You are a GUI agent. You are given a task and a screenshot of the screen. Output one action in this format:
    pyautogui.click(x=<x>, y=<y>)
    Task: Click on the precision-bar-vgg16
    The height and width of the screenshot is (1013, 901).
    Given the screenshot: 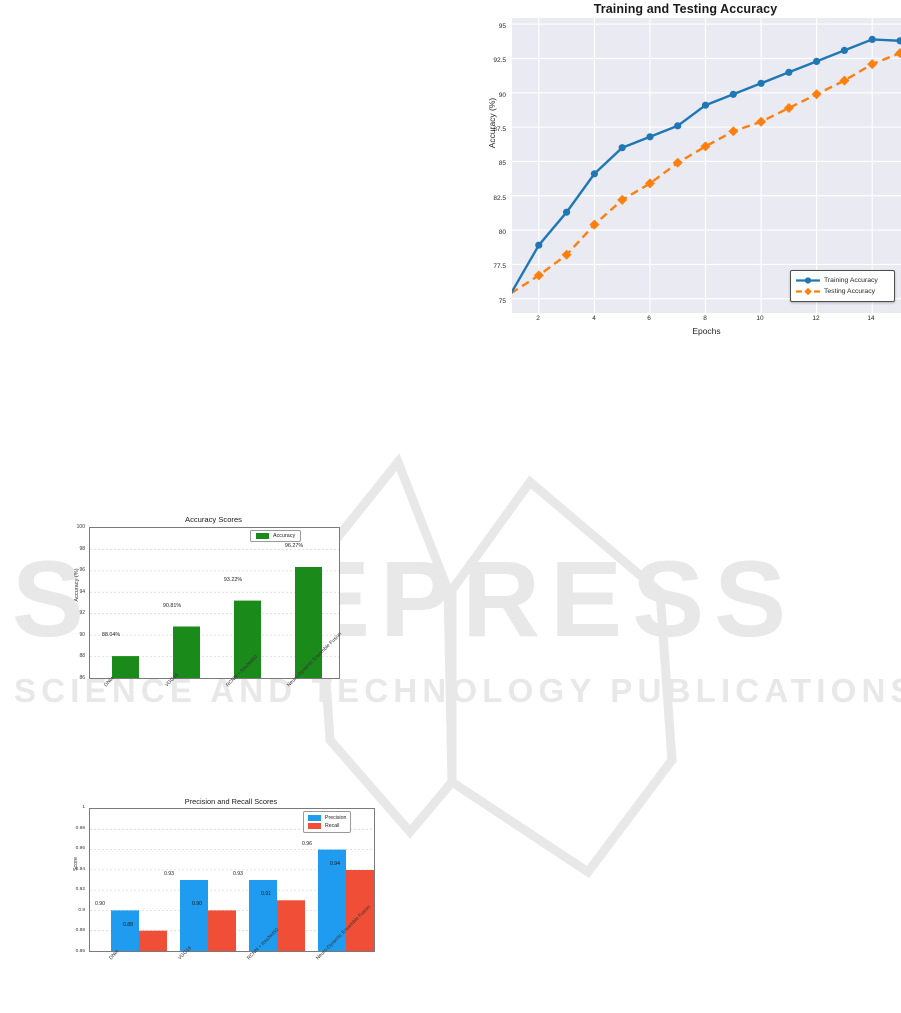 What is the action you would take?
    pyautogui.click(x=194, y=915)
    